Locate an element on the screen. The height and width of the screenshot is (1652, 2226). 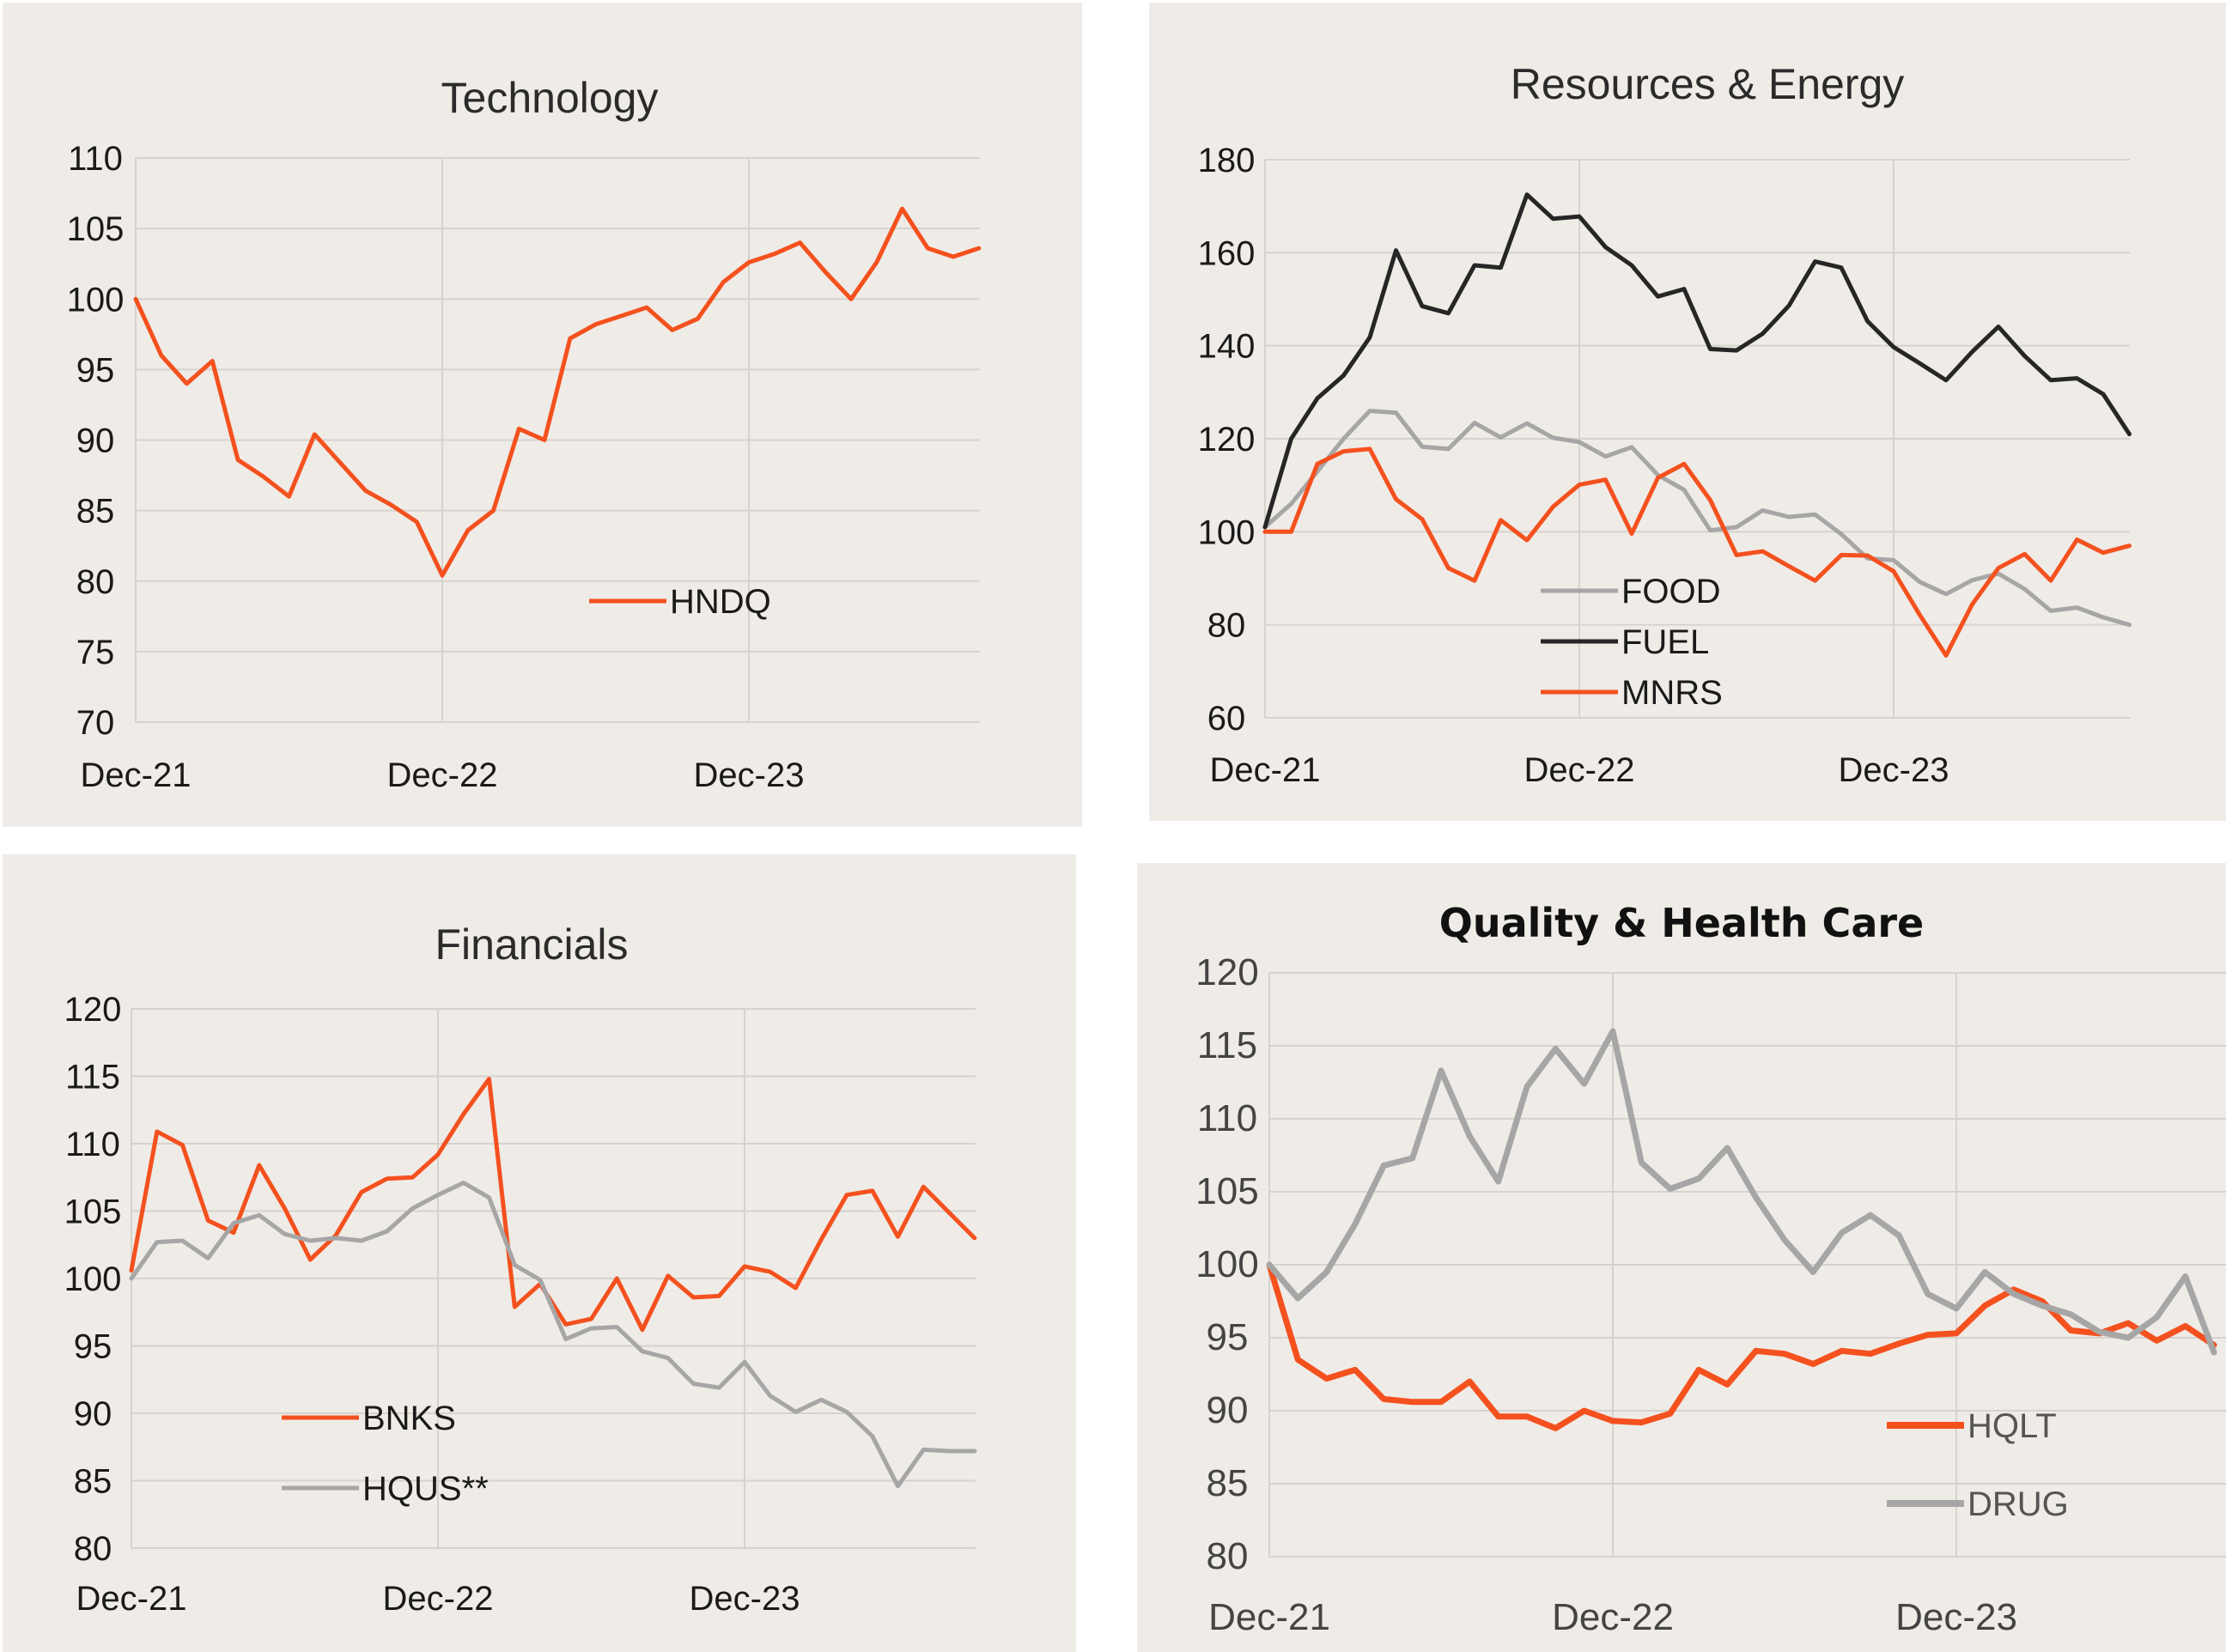
financials-y-tick-label: 120 is located at coordinates (93, 1010).